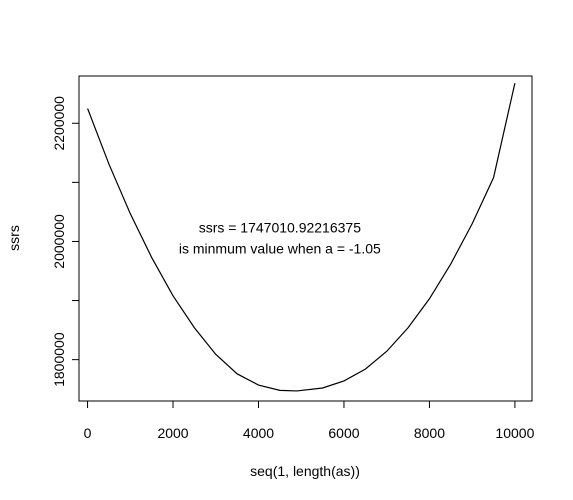 The image size is (573, 500). I want to click on x-tick-label: 8000, so click(429, 433).